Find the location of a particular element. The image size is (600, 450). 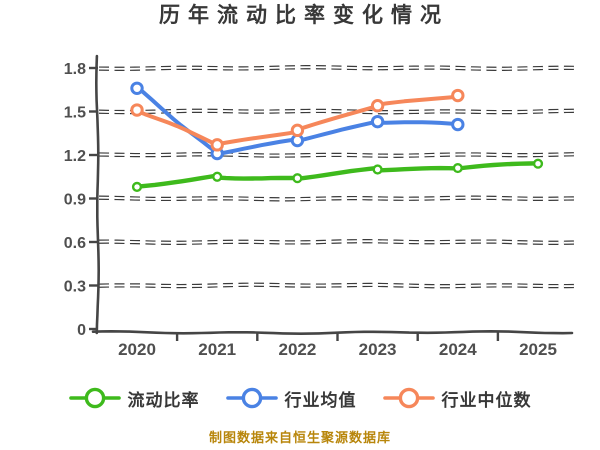

legend-item-label: 流动比率 is located at coordinates (163, 400).